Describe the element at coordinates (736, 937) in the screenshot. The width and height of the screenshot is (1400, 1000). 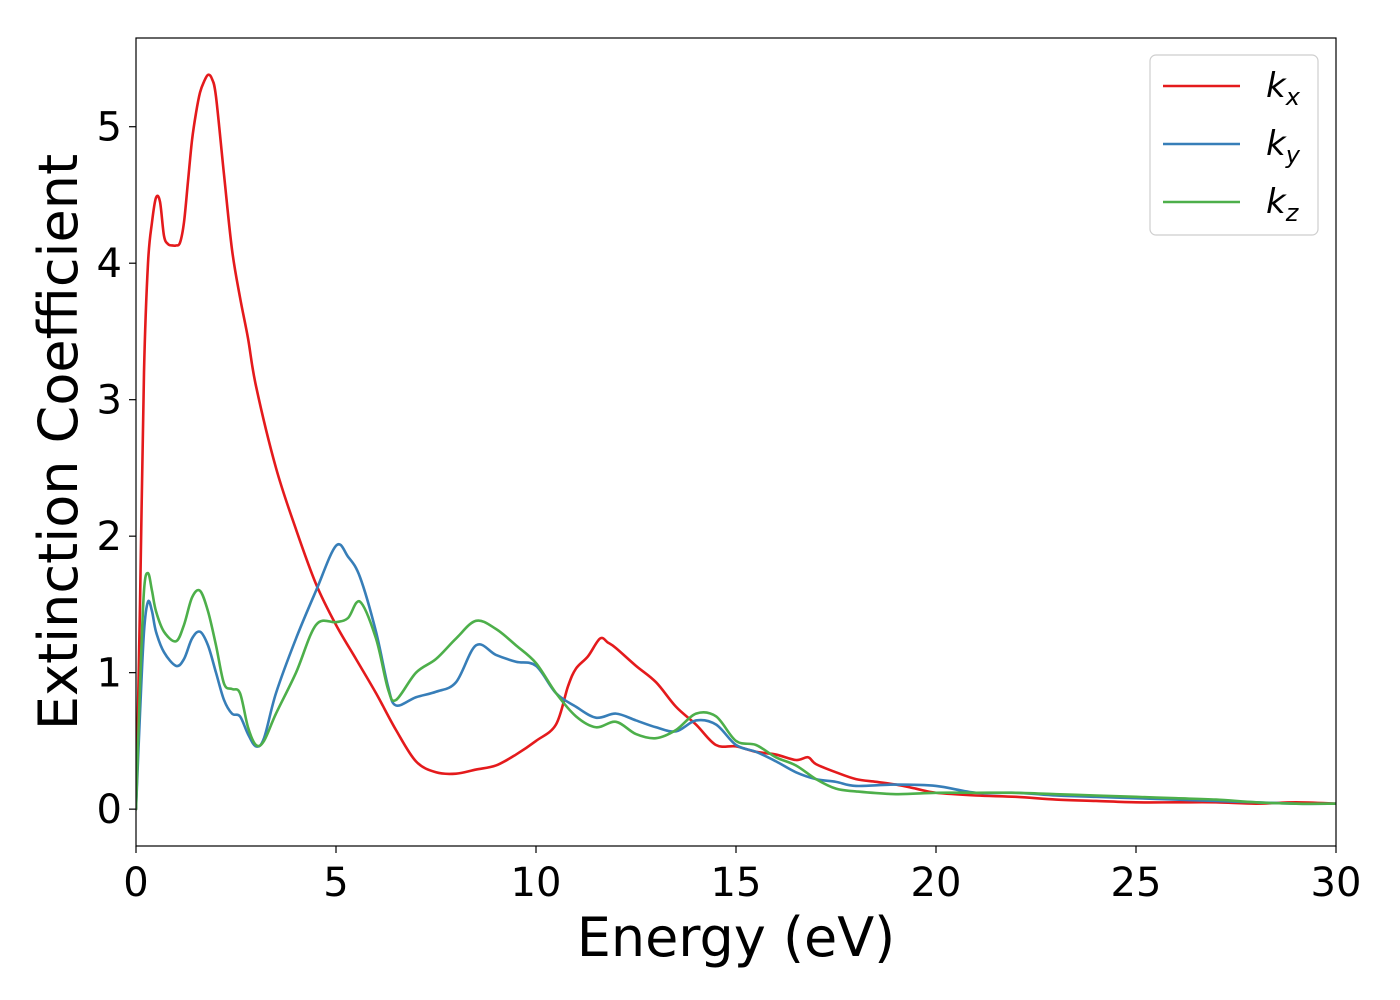
I see `x-axis-title: Energy (eV)` at that location.